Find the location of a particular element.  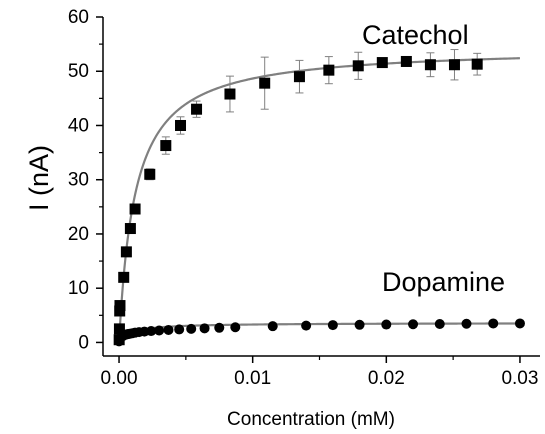

x-tick-label-2: 0.02 is located at coordinates (386, 378).